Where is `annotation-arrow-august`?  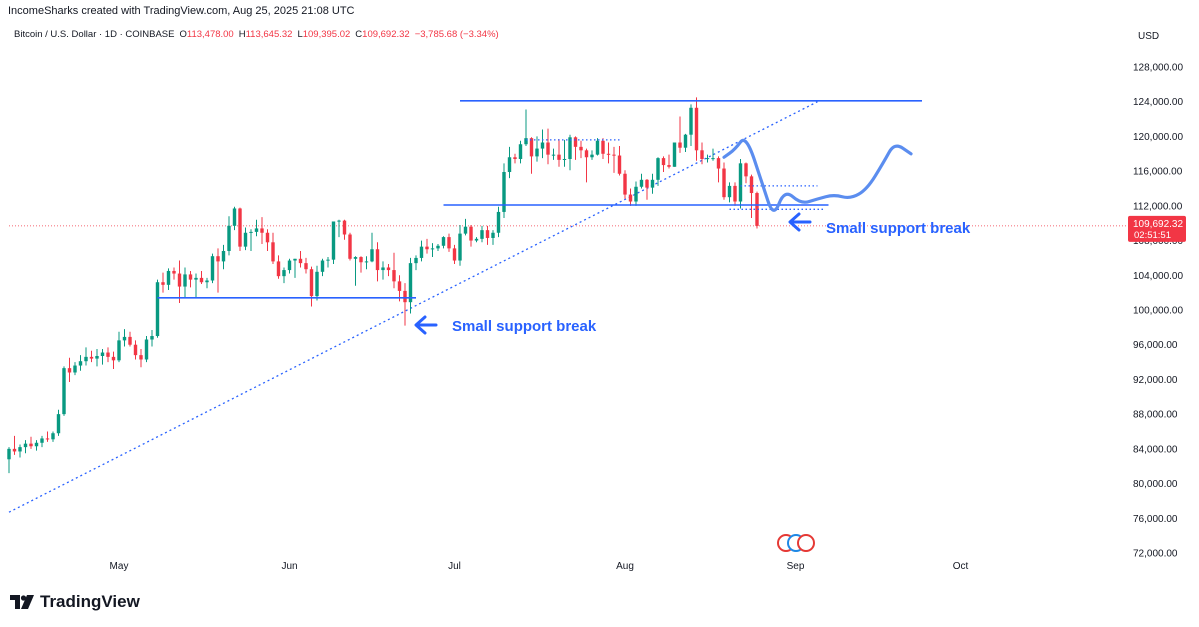 annotation-arrow-august is located at coordinates (800, 222).